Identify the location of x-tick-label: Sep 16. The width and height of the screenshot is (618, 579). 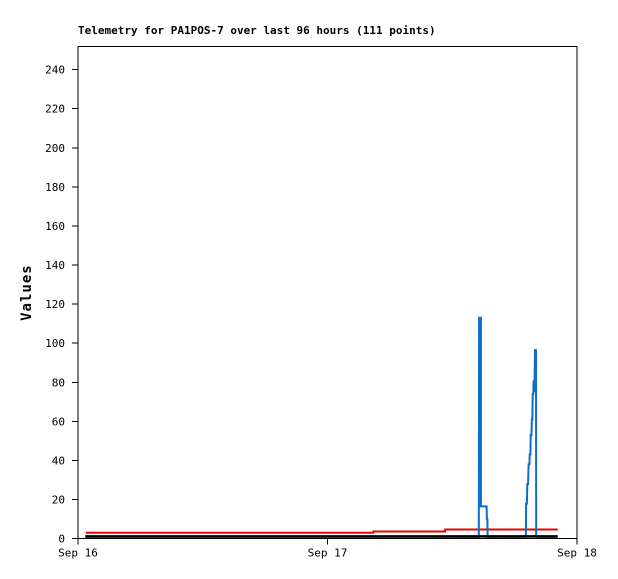
(78, 553).